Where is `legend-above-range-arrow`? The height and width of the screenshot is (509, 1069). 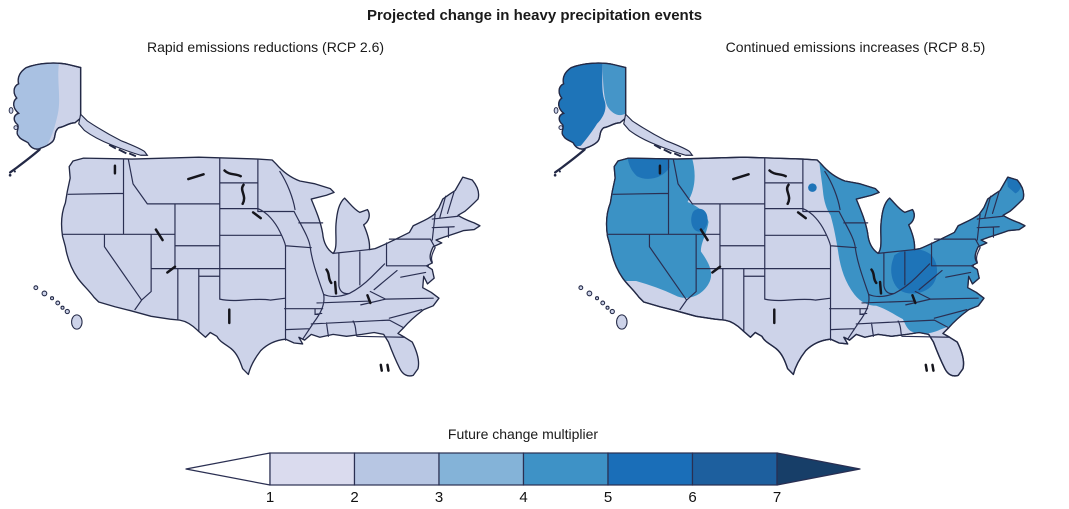
legend-above-range-arrow is located at coordinates (818, 469).